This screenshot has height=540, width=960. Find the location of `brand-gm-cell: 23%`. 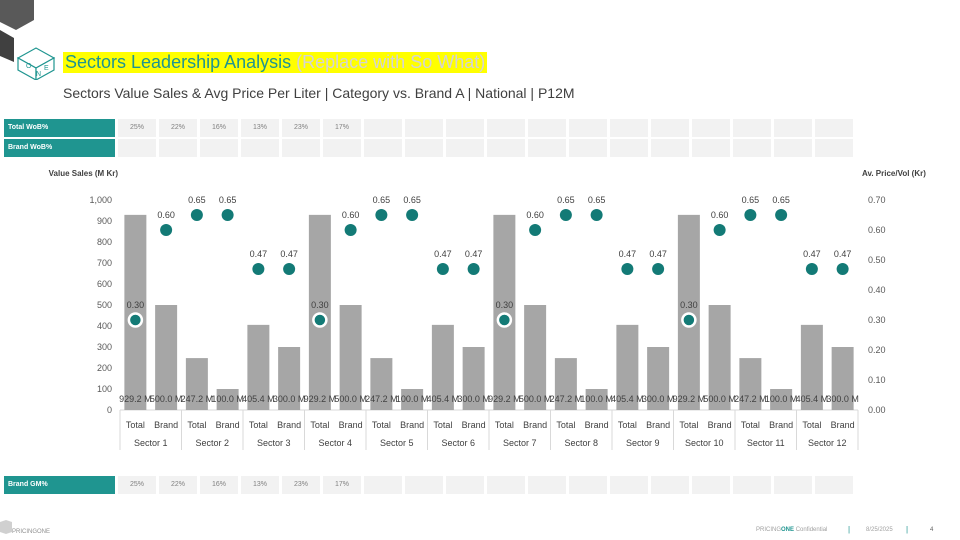

brand-gm-cell: 23% is located at coordinates (301, 485).